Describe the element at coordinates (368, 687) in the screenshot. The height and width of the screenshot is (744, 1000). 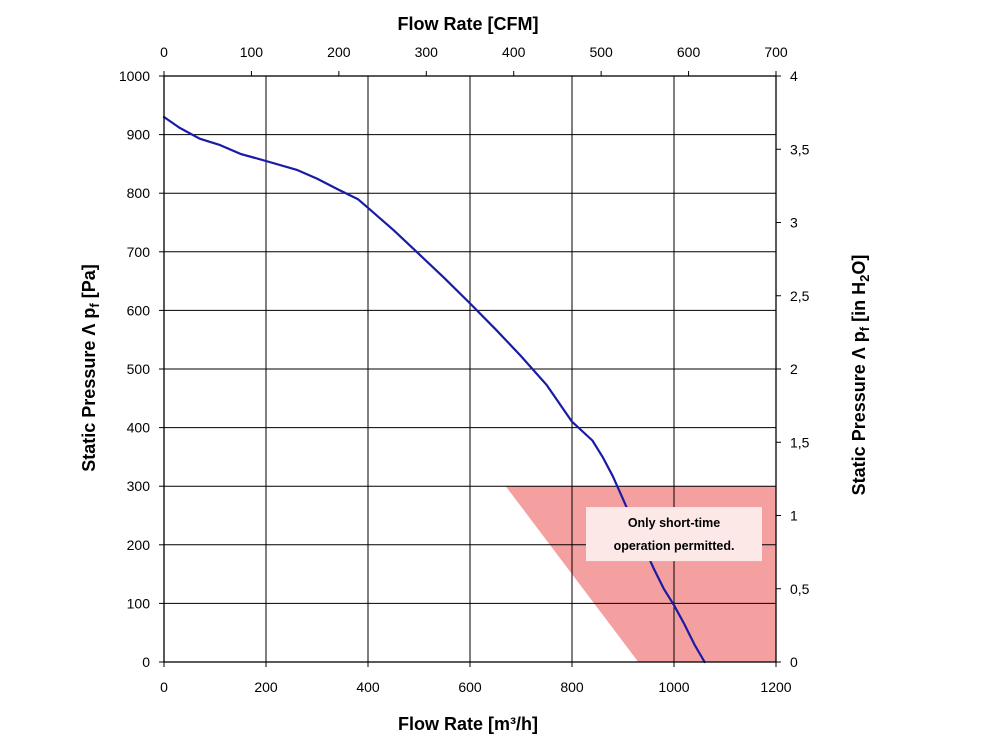
I see `x-bottom-tick-label-400: 400` at that location.